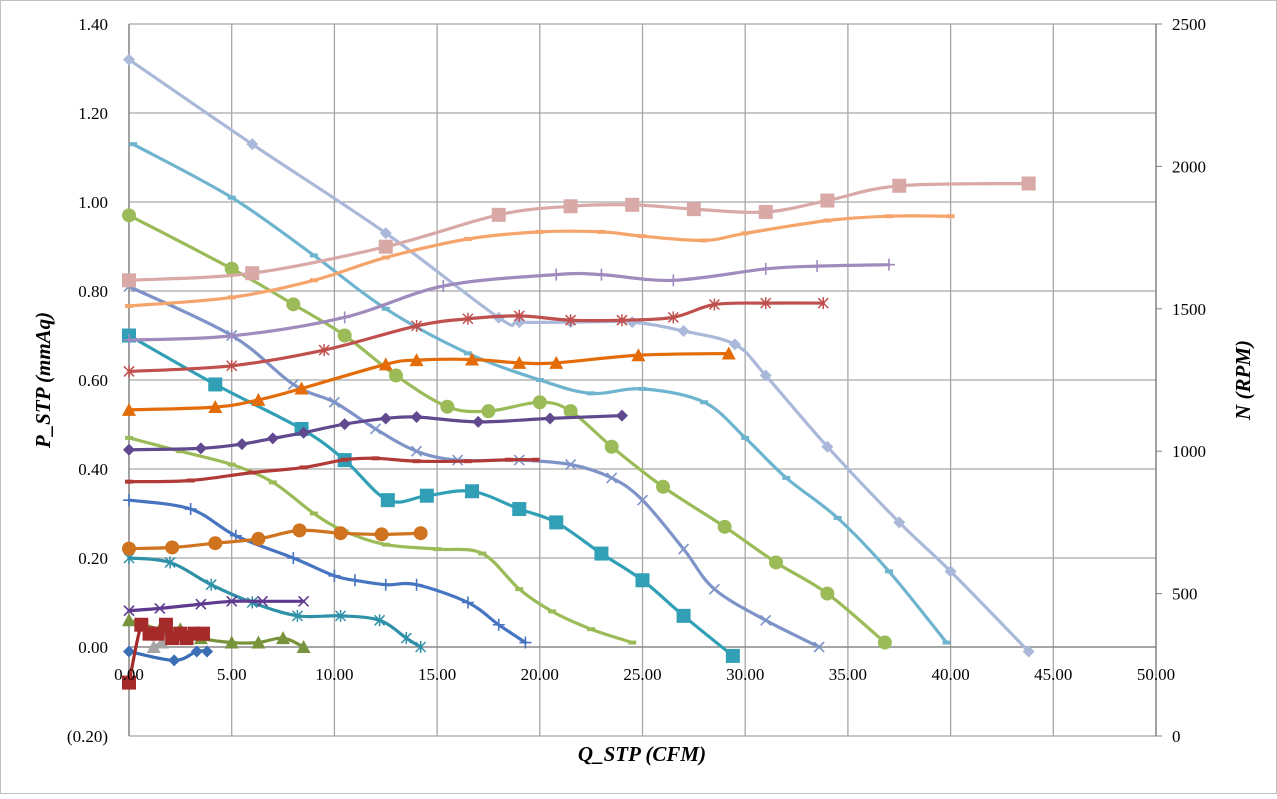 The height and width of the screenshot is (799, 1277). What do you see at coordinates (93, 647) in the screenshot?
I see `y-tick-label: 0.00` at bounding box center [93, 647].